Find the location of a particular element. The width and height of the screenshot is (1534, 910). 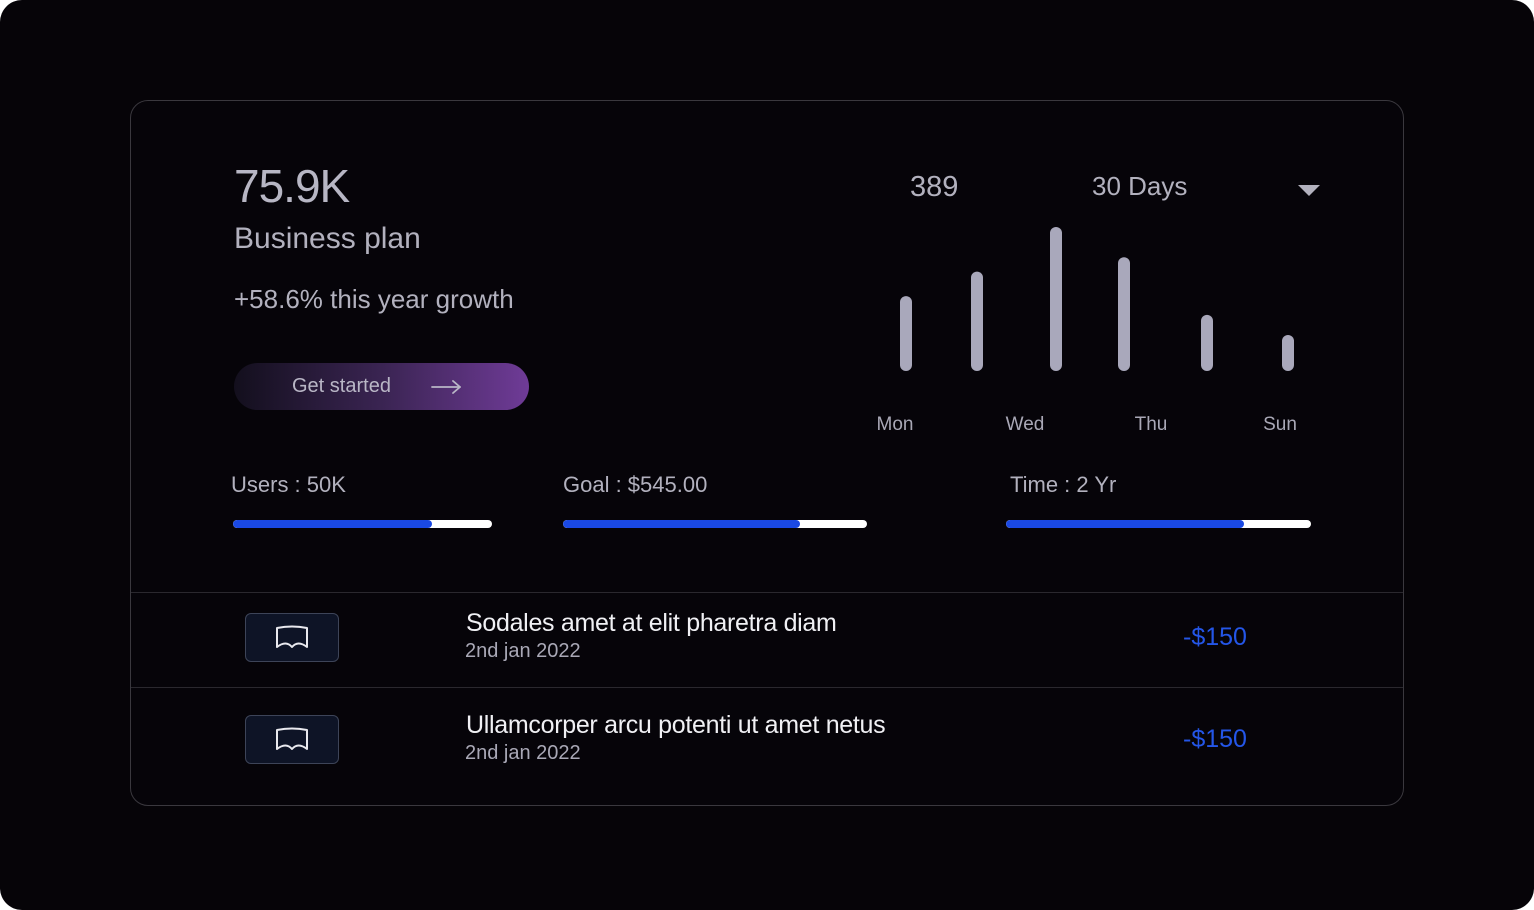

users-stat-label: Users : 50K is located at coordinates (288, 484).